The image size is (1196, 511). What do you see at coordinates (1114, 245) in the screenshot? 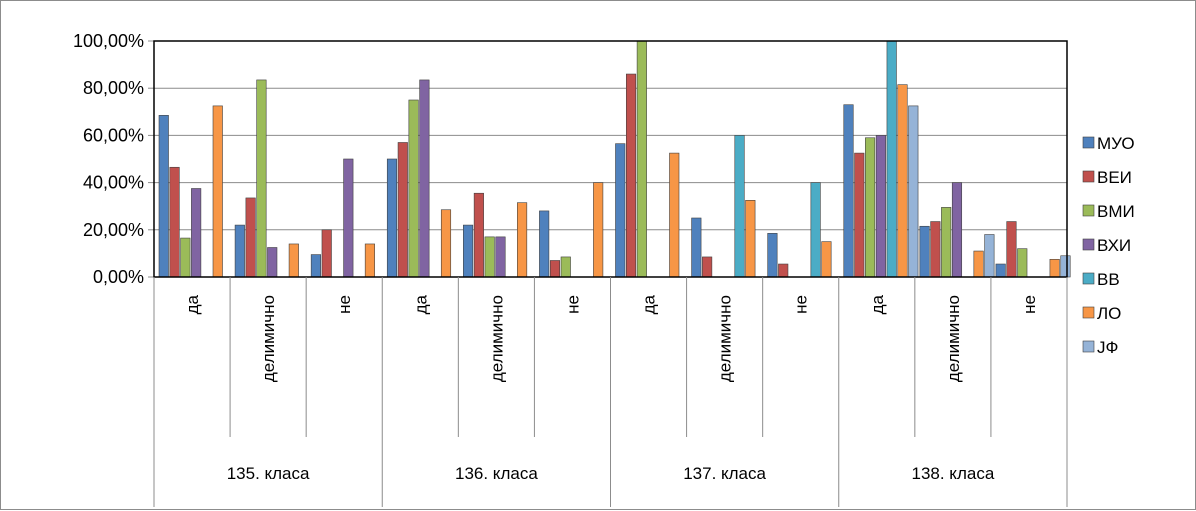
I see `legend-label: ВХИ` at bounding box center [1114, 245].